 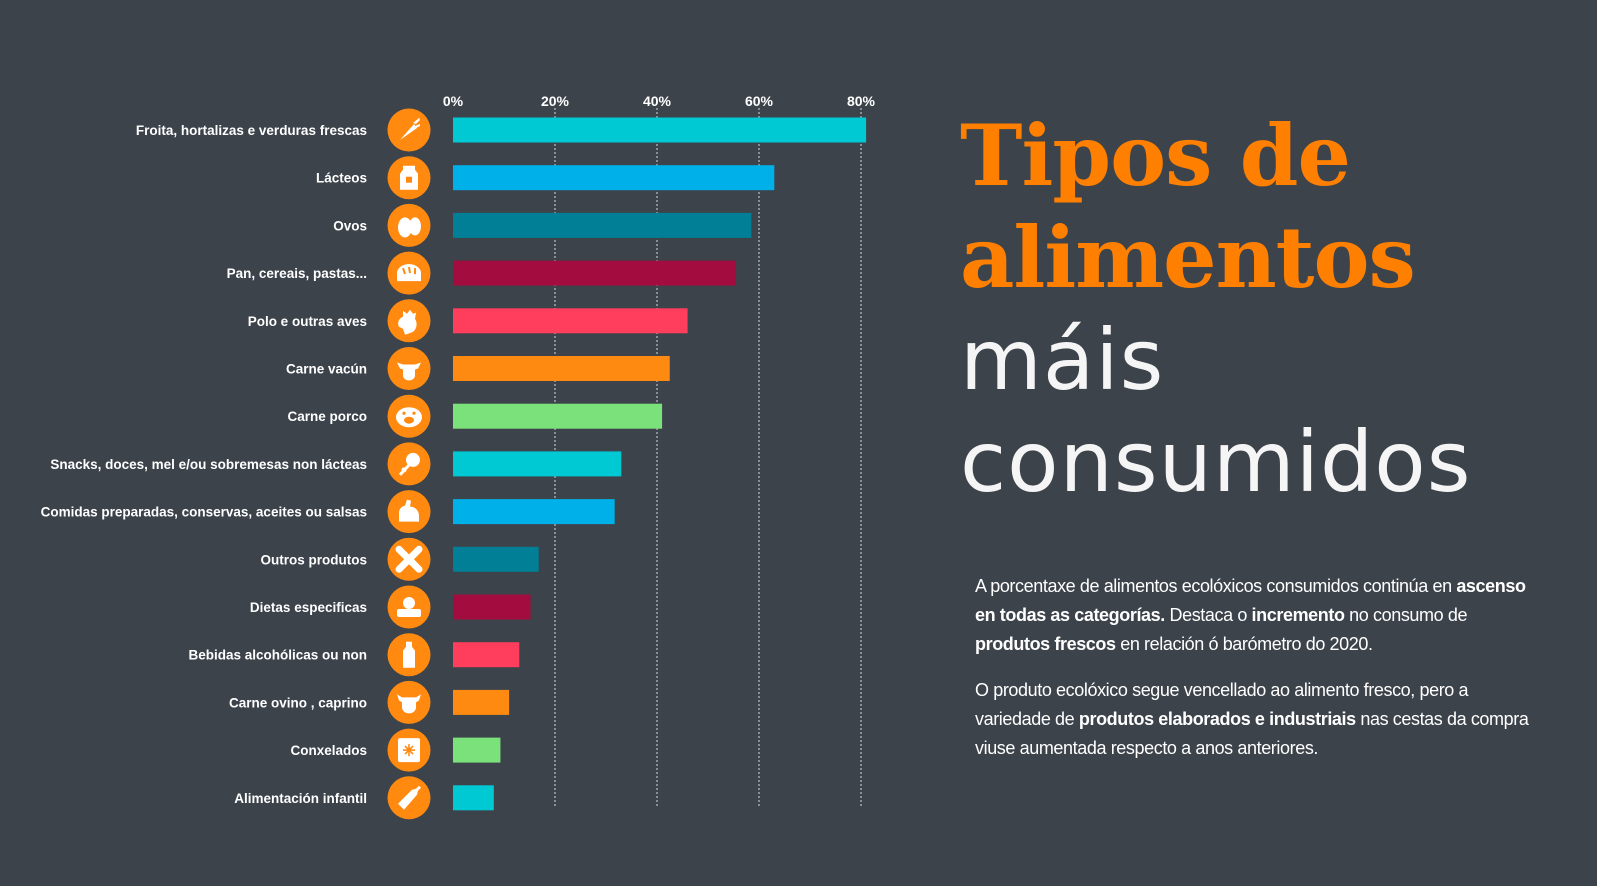 What do you see at coordinates (350, 225) in the screenshot?
I see `category-label: Ovos` at bounding box center [350, 225].